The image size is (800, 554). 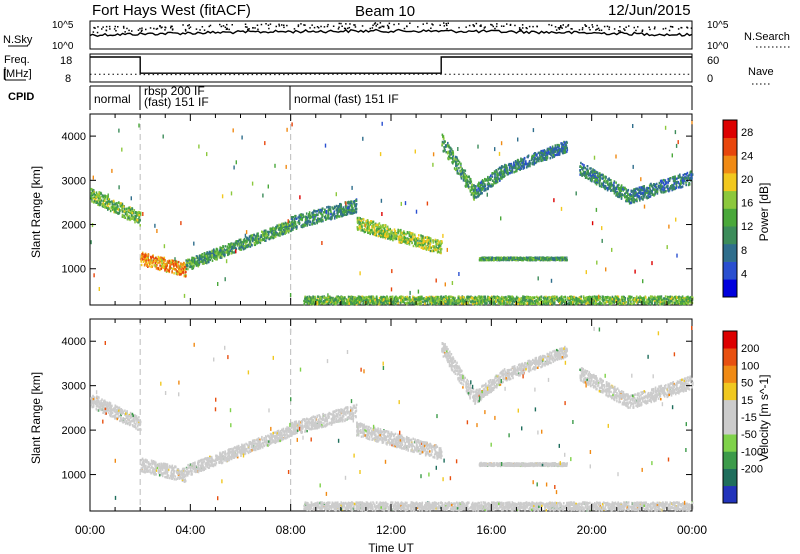 I want to click on nsky-dots, so click(x=392, y=28).